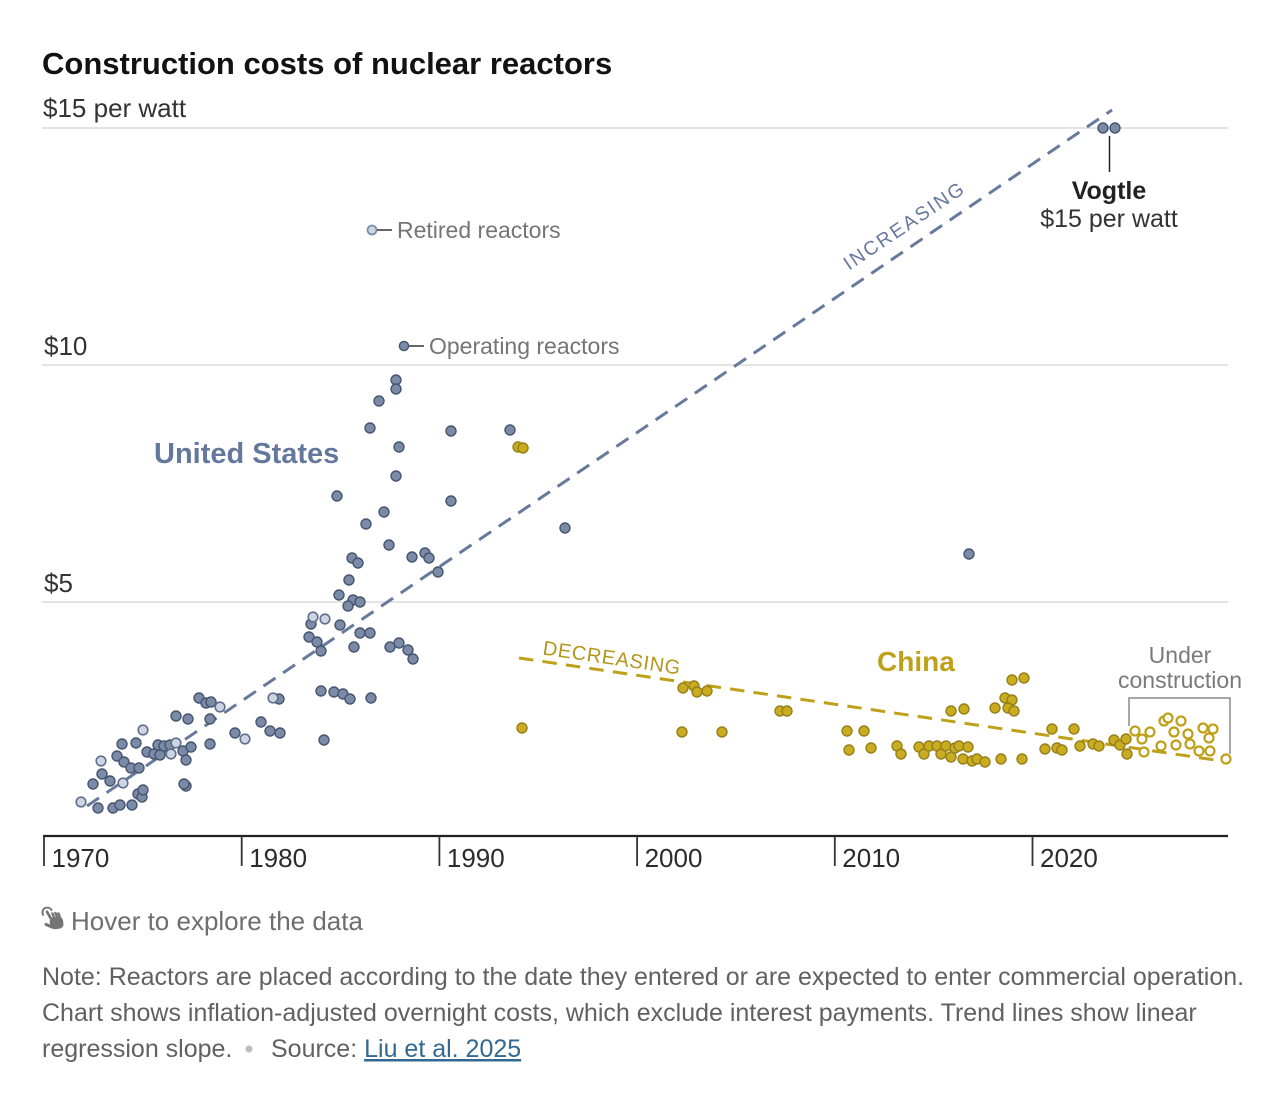 The height and width of the screenshot is (1099, 1284). I want to click on svg-text:Construction costs of nuclear: Construction costs of nuclear reactors, so click(327, 63).